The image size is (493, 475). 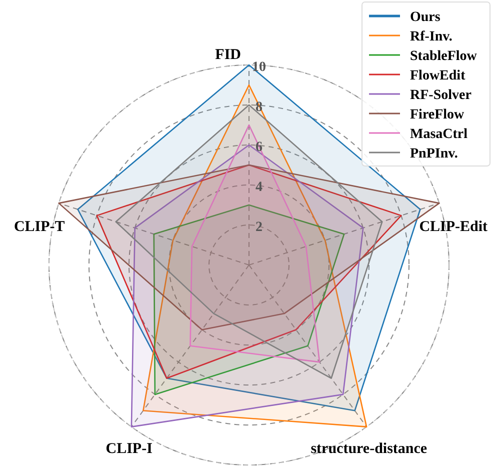 What do you see at coordinates (259, 67) in the screenshot?
I see `y-tick-label: 10` at bounding box center [259, 67].